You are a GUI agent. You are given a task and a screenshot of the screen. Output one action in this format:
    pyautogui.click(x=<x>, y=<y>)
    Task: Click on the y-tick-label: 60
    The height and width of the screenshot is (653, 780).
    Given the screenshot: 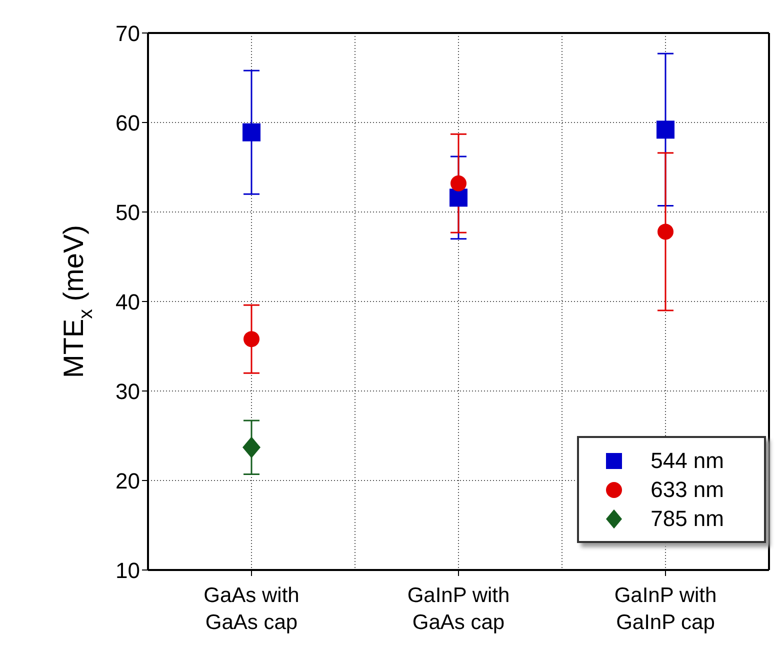 What is the action you would take?
    pyautogui.click(x=128, y=123)
    